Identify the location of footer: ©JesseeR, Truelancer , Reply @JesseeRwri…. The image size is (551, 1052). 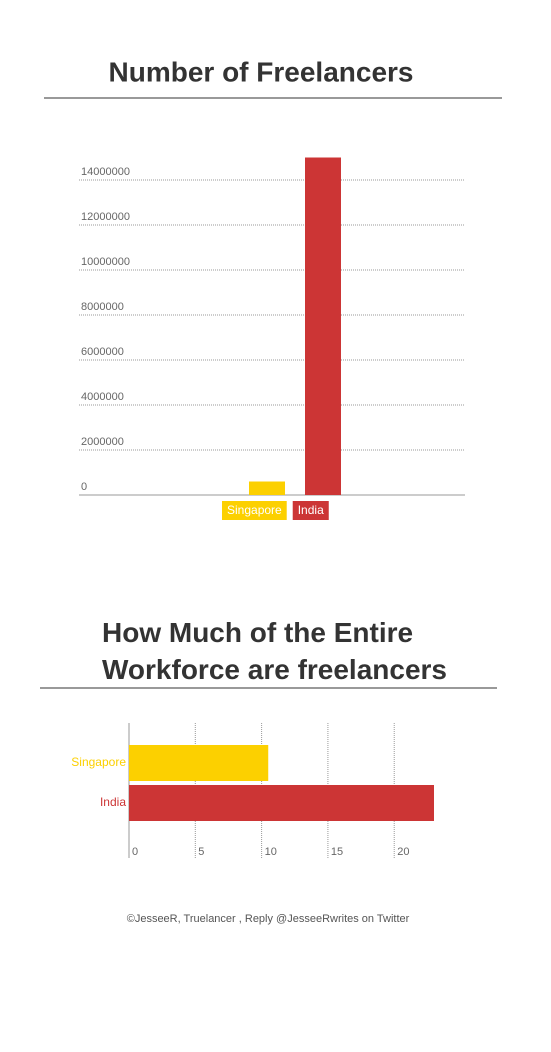
(268, 919).